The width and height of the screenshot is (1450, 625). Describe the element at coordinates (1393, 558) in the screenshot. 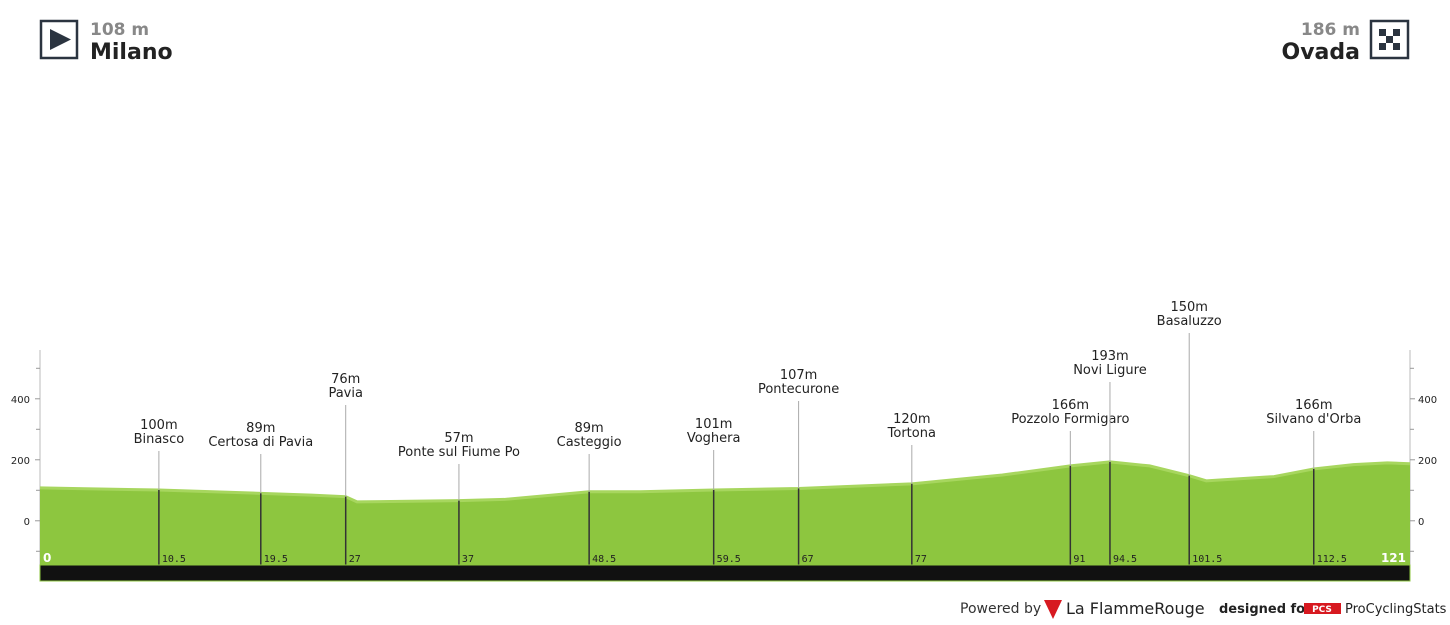

I see `km-end: 121` at that location.